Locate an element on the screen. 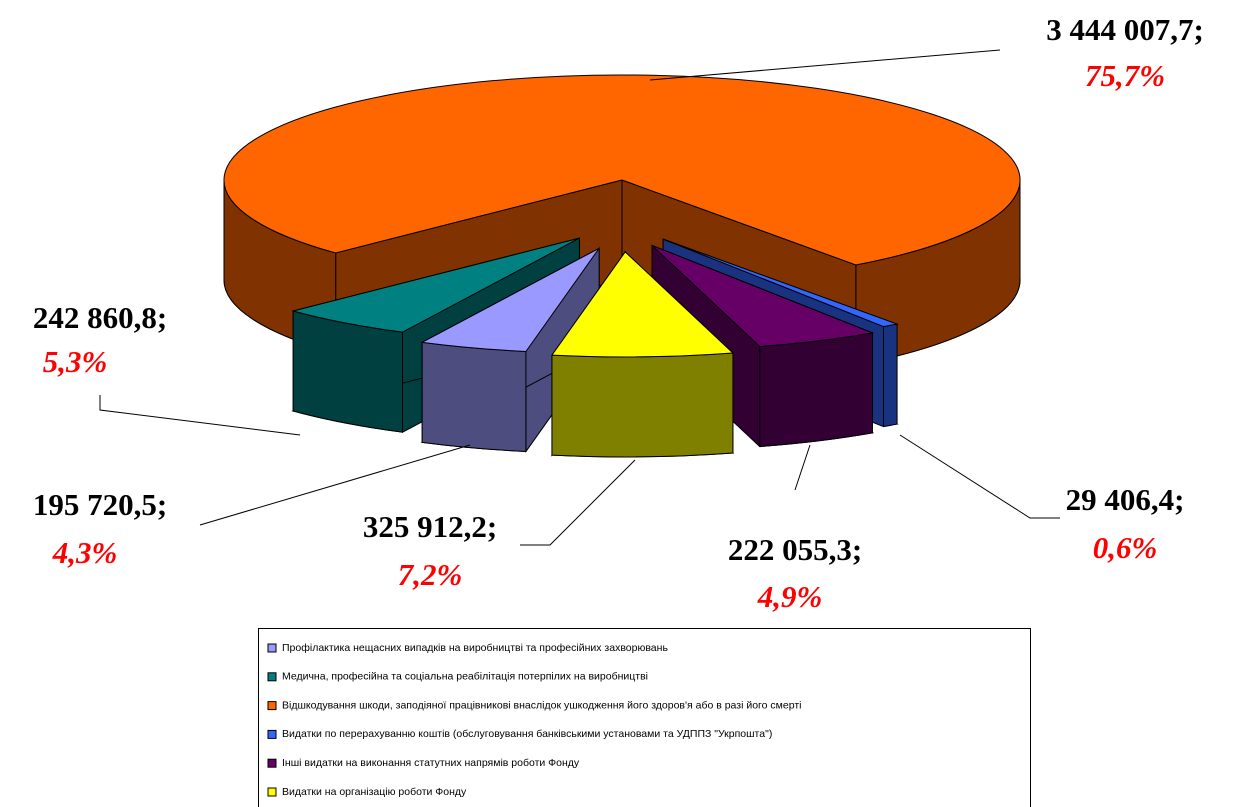 This screenshot has width=1238, height=807. value-label: 325 912,2; is located at coordinates (430, 526).